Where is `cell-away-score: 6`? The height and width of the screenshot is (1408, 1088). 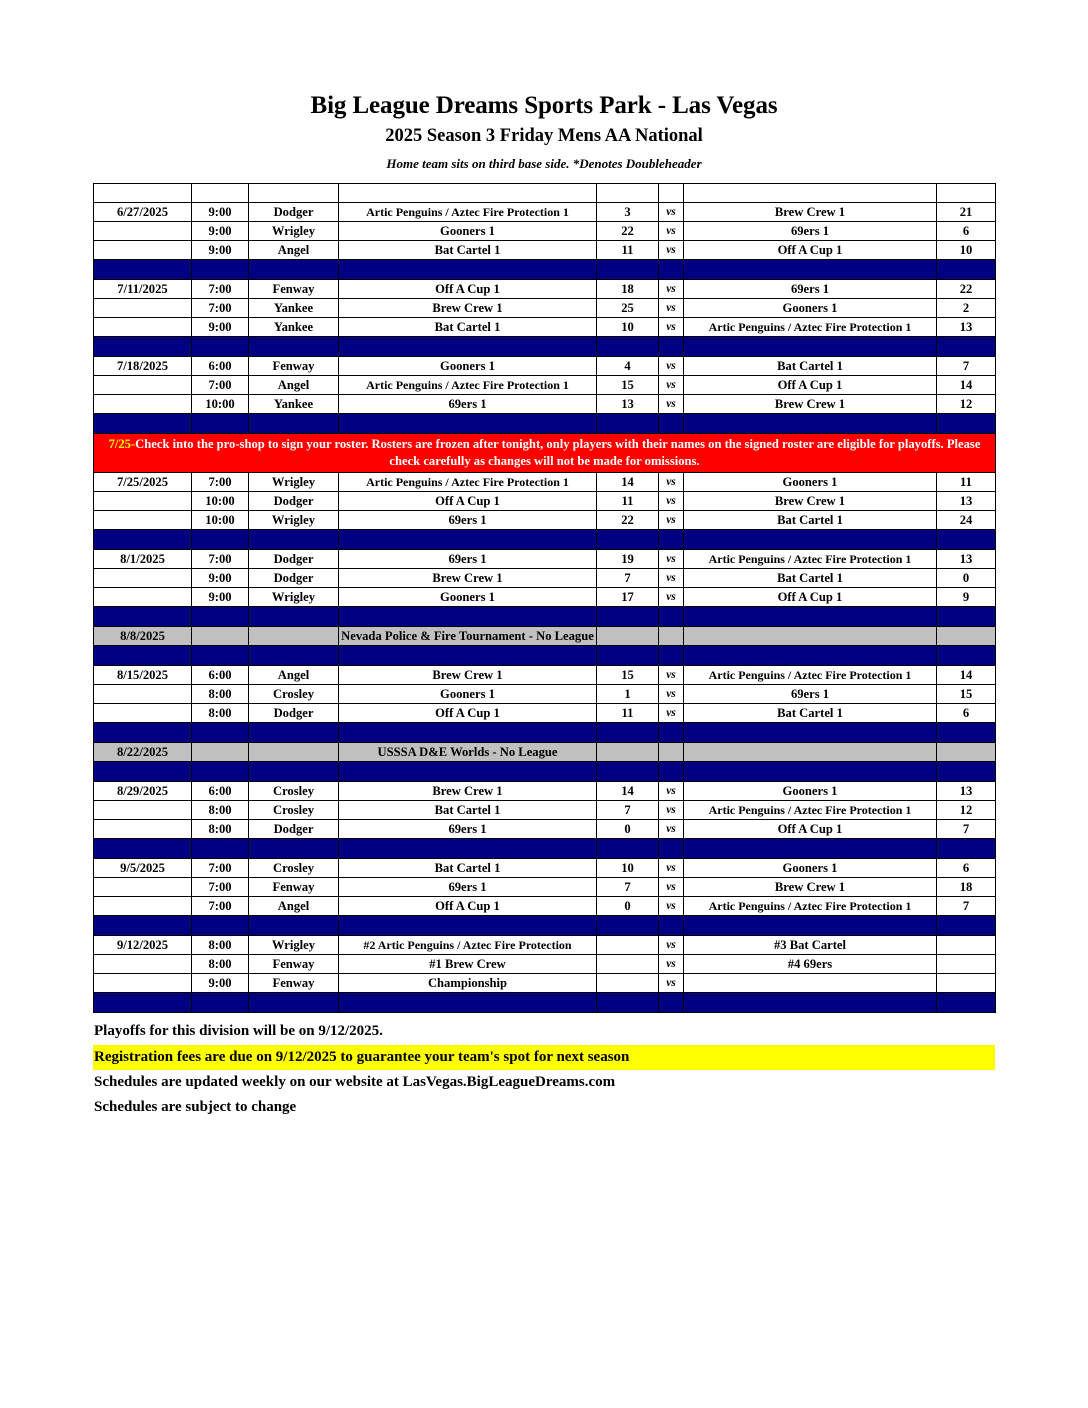 cell-away-score: 6 is located at coordinates (966, 713).